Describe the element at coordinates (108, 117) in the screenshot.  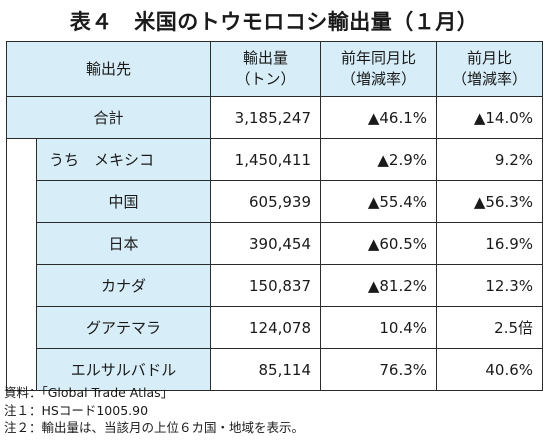
I see `row-label: 合計` at that location.